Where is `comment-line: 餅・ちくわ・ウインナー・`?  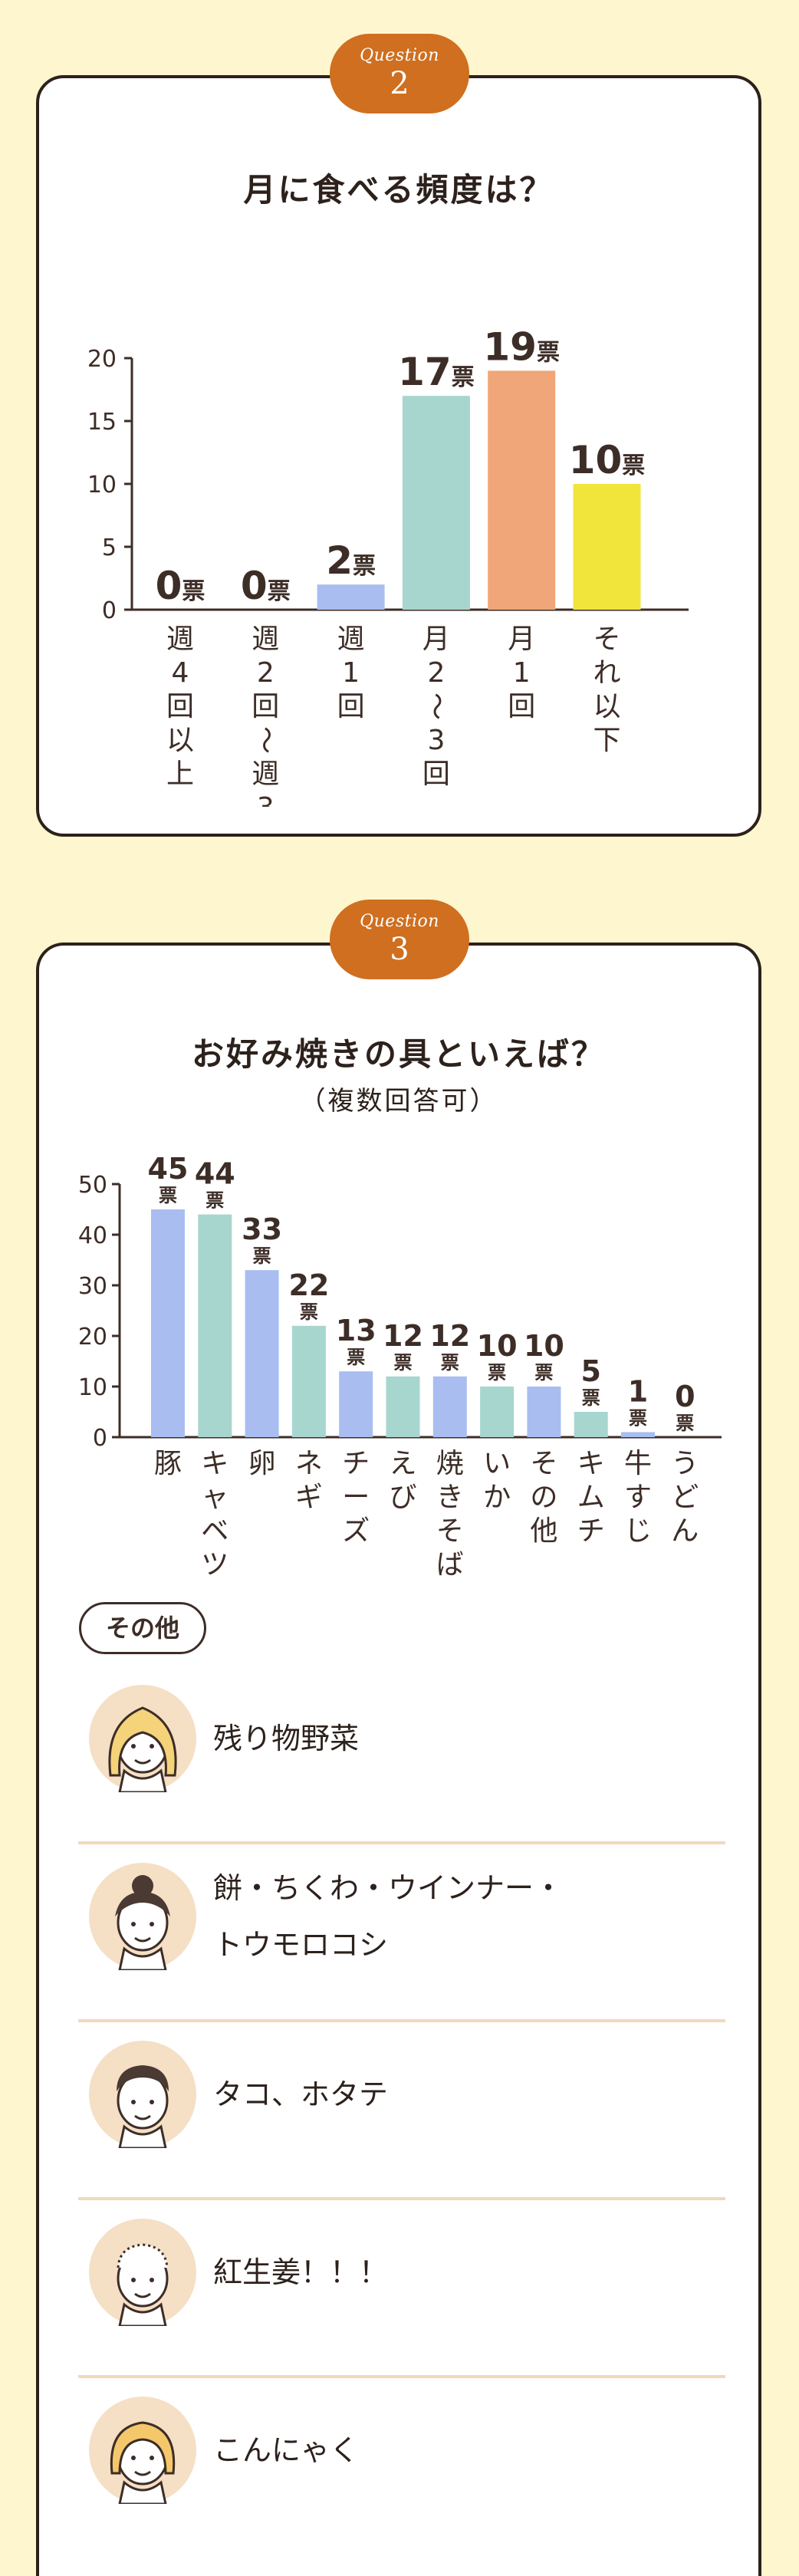
comment-line: 餅・ちくわ・ウインナー・ is located at coordinates (388, 1888).